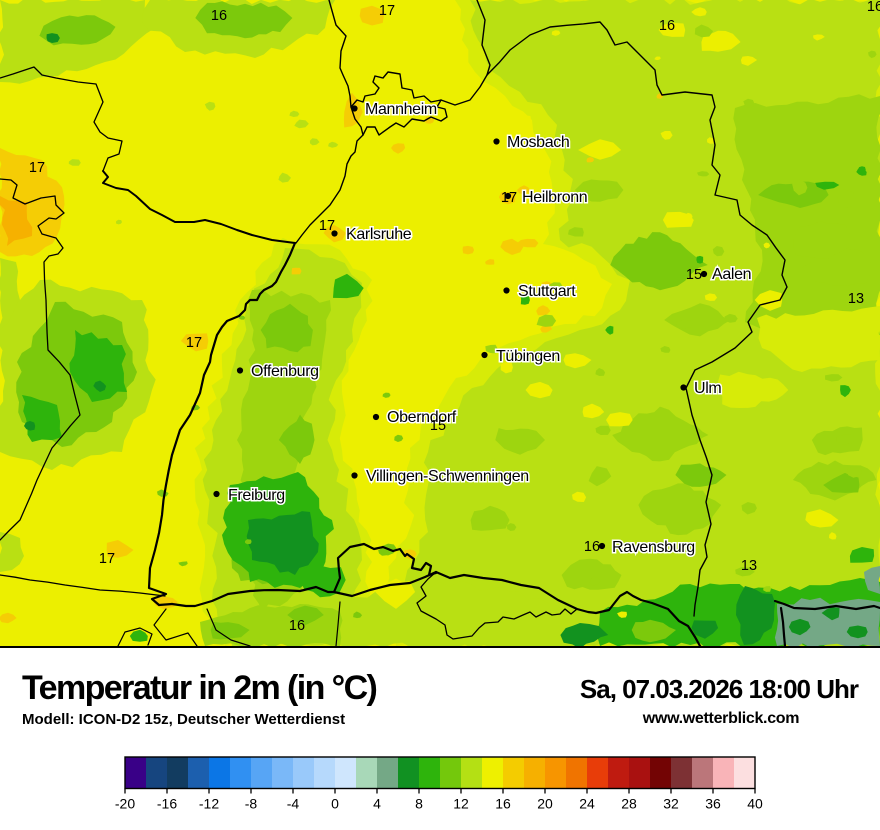 The image size is (880, 830). Describe the element at coordinates (629, 804) in the screenshot. I see `svg-text: 28` at that location.